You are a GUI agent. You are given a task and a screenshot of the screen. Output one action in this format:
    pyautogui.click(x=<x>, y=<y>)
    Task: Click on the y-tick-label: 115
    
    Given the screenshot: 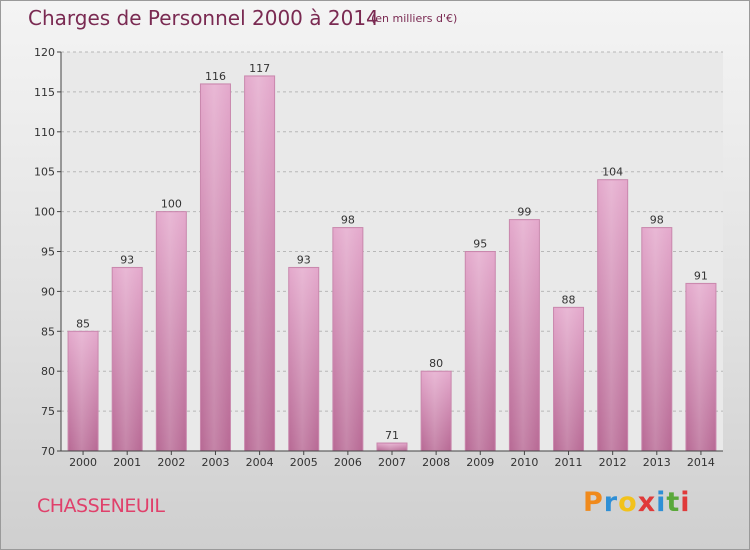 What is the action you would take?
    pyautogui.click(x=44, y=92)
    